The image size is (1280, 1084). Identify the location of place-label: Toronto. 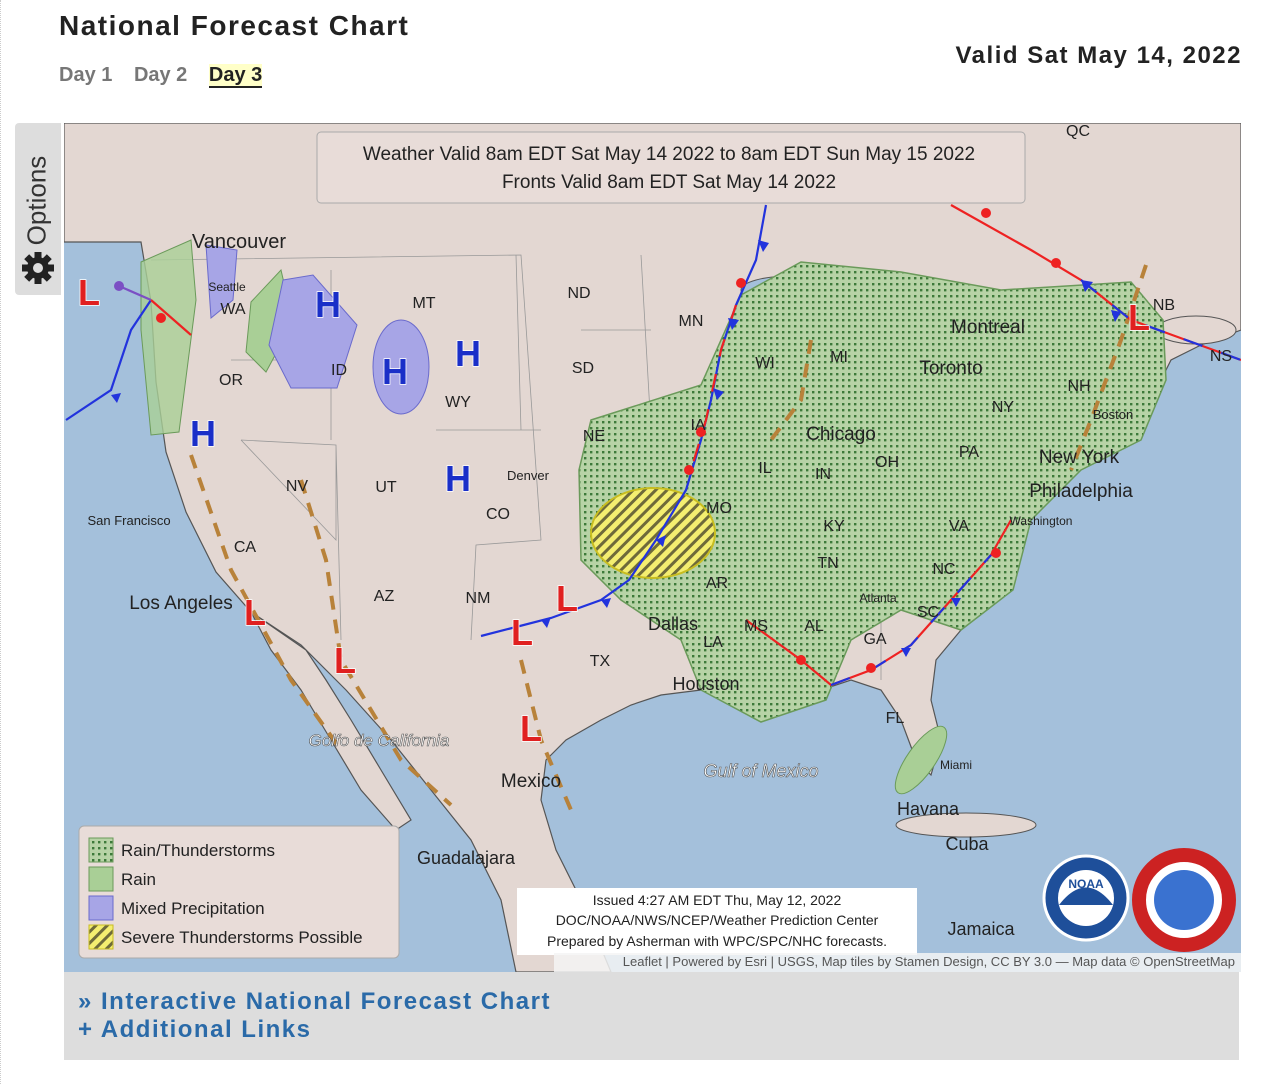
(950, 368).